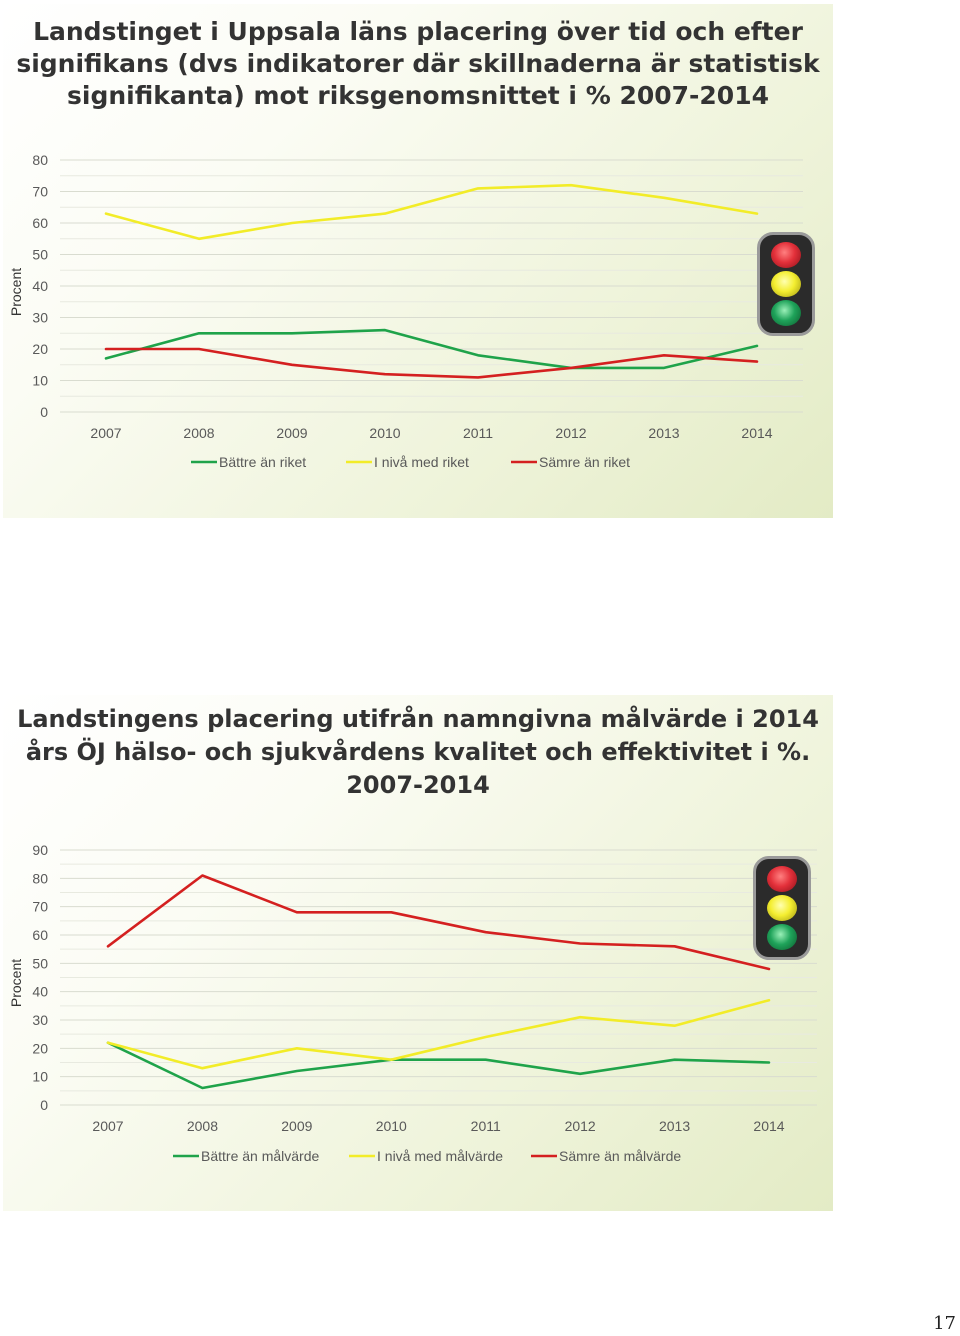 The width and height of the screenshot is (960, 1336). I want to click on legend-label: Bättre än riket, so click(262, 462).